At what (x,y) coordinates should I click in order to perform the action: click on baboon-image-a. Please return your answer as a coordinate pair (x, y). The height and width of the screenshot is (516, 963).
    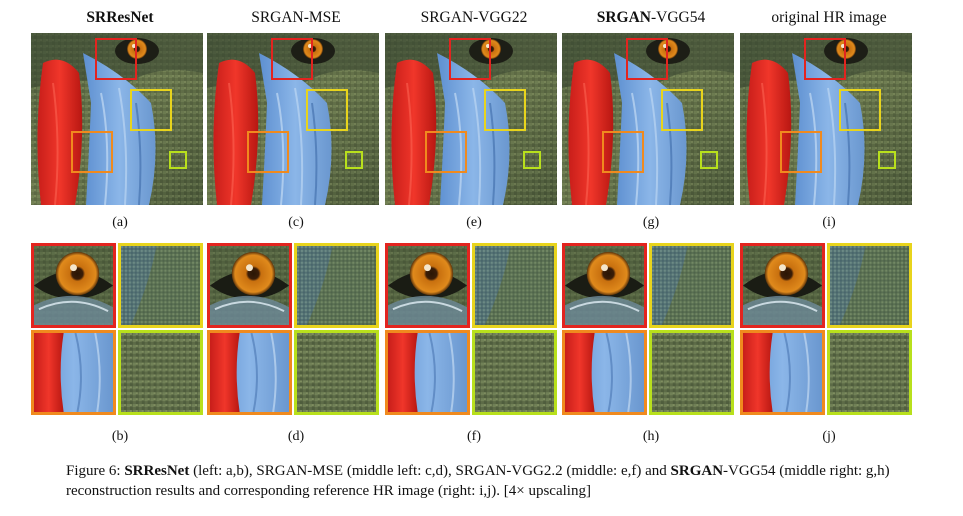
    Looking at the image, I should click on (117, 119).